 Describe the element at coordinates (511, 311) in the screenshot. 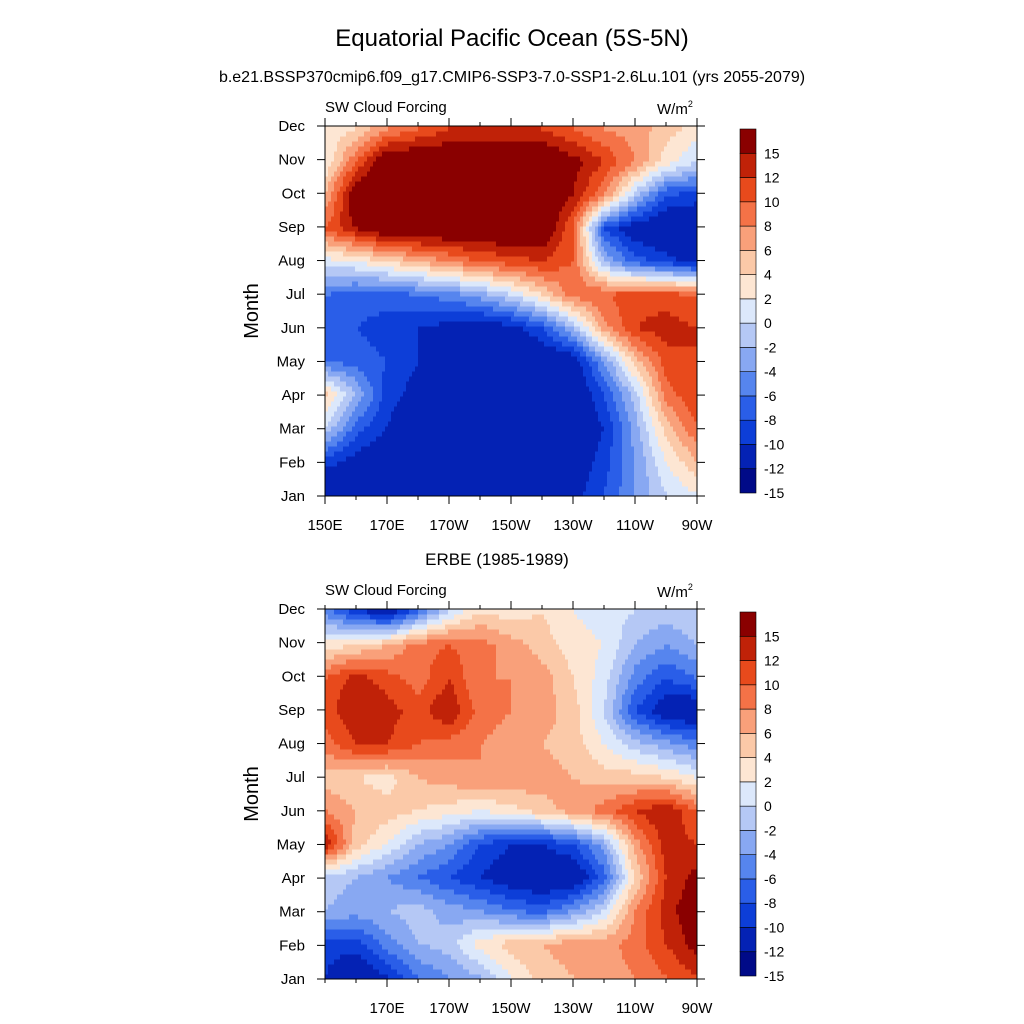

I see `contour-field` at that location.